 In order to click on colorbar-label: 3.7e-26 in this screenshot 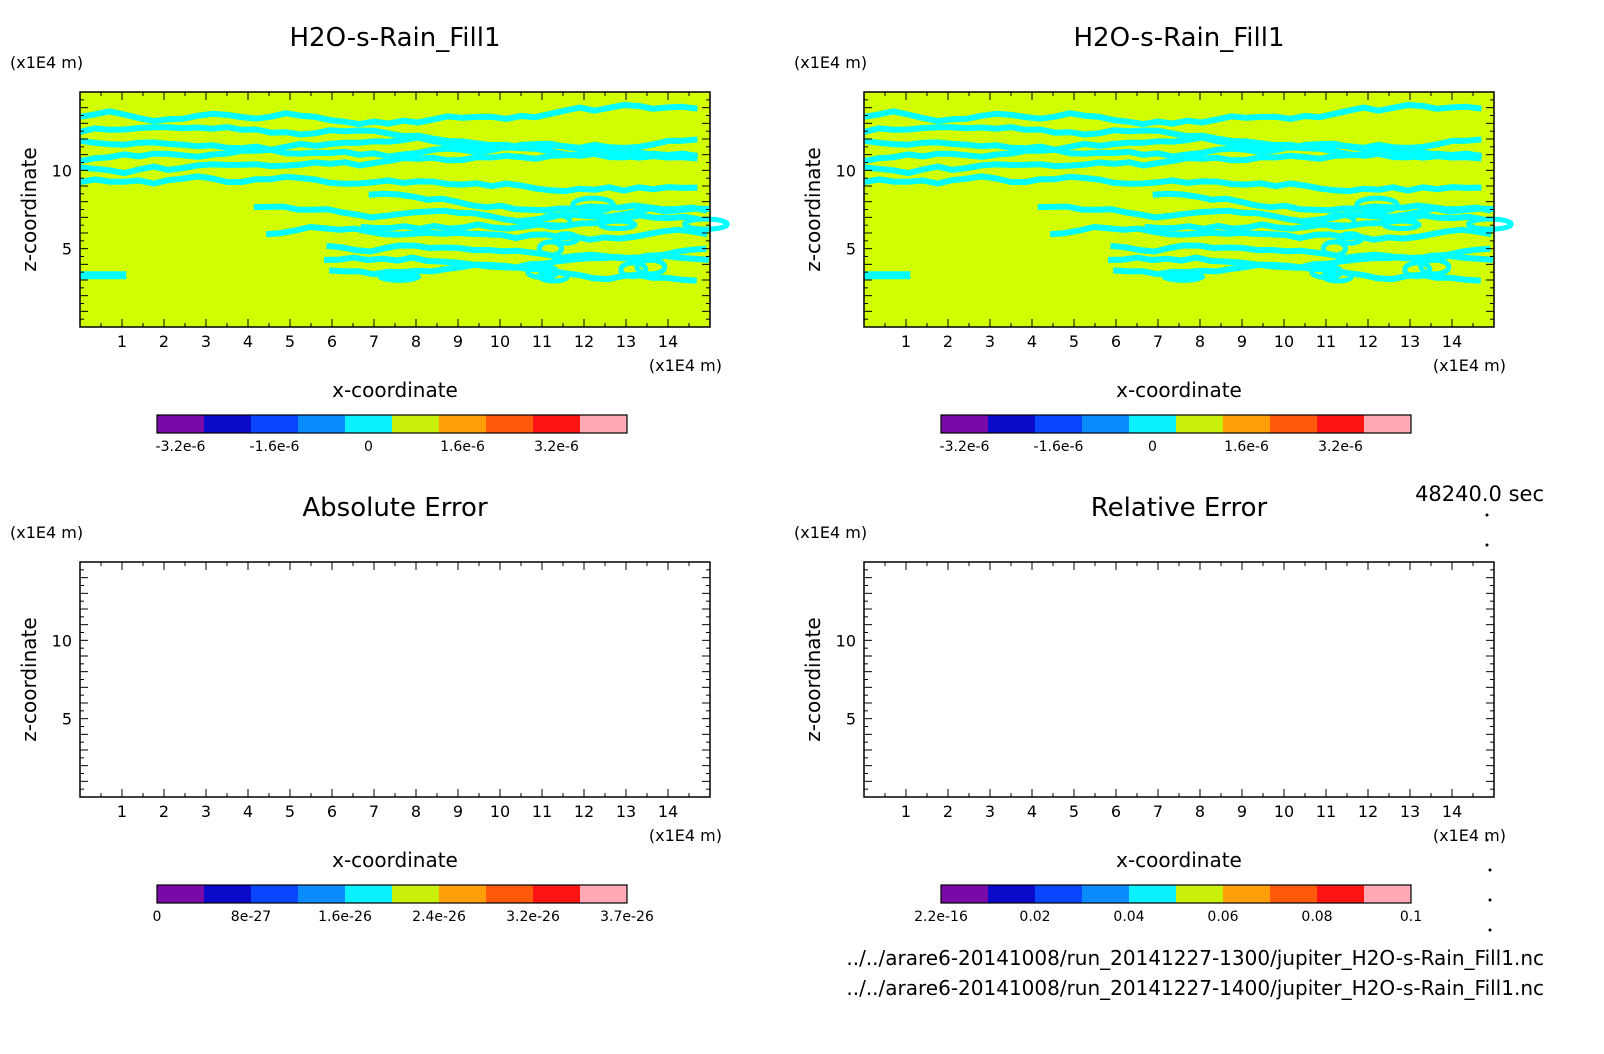, I will do `click(627, 917)`.